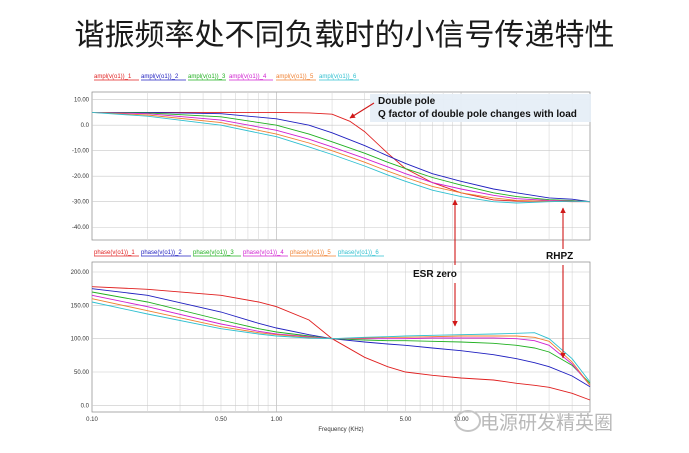 The height and width of the screenshot is (453, 689). I want to click on legend-entry-6: phase(v(o1))_6, so click(358, 253).